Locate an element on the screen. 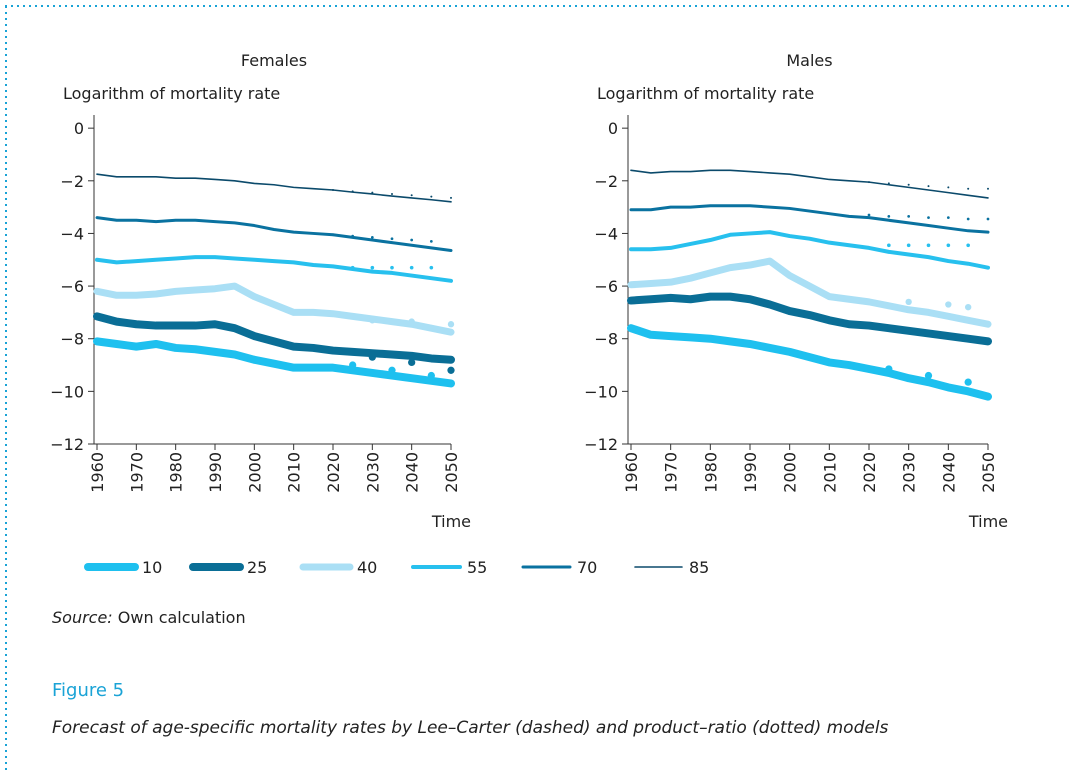 The height and width of the screenshot is (774, 1069). panel-title: Males is located at coordinates (809, 60).